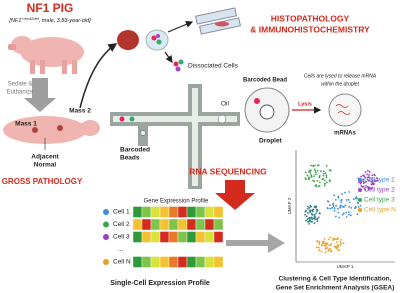  I want to click on sedate-text: Euthanize, so click(20, 93).